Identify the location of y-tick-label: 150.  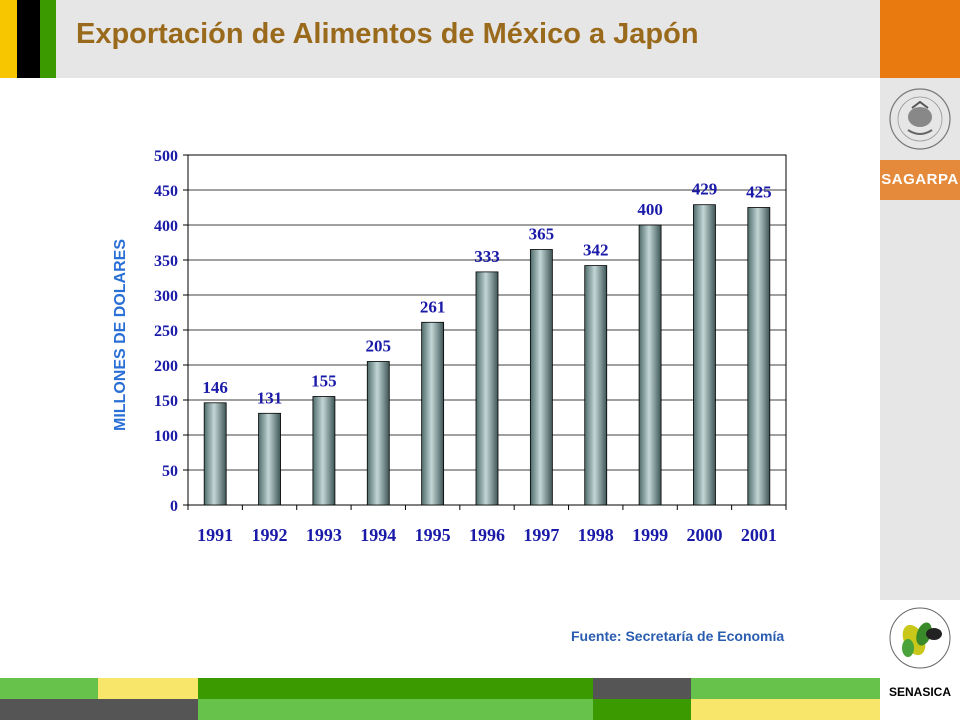
(166, 401).